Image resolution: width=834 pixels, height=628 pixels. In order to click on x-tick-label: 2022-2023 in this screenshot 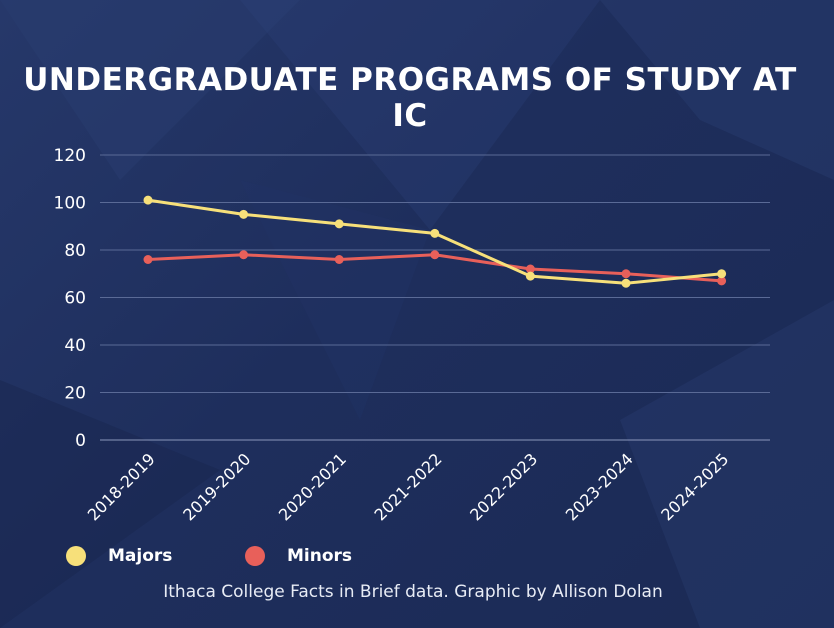, I will do `click(503, 486)`.